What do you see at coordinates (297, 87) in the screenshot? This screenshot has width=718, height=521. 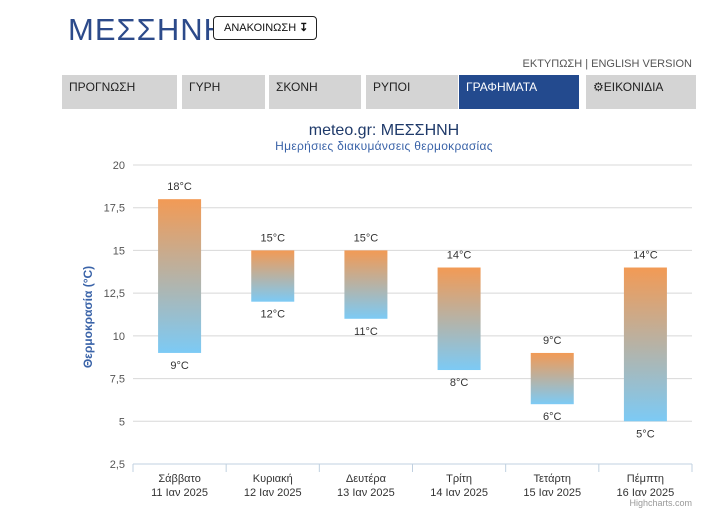 I see `tab-label: ΣΚΟΝΗ` at bounding box center [297, 87].